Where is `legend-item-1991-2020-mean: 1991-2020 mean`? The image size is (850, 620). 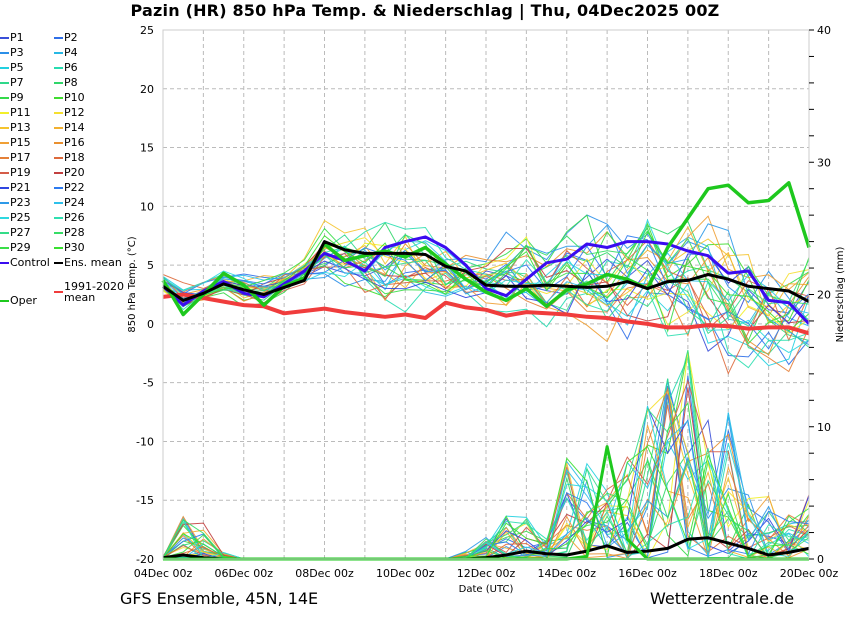 legend-item-1991-2020-mean: 1991-2020 mean is located at coordinates (89, 292).